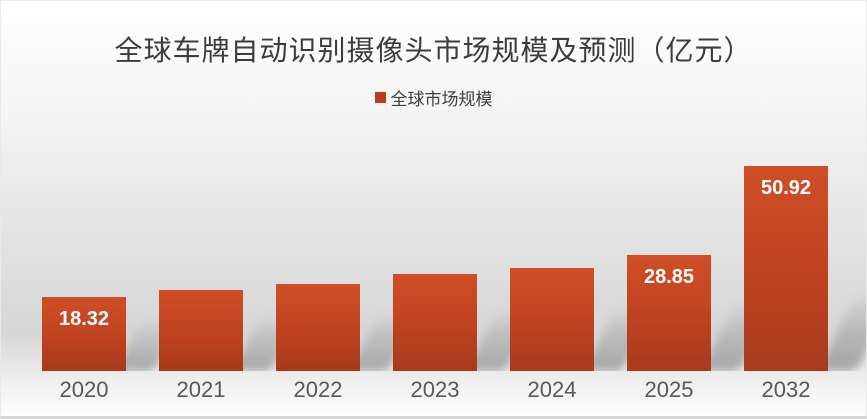  Describe the element at coordinates (84, 334) in the screenshot. I see `bar-2020: 18.32` at that location.